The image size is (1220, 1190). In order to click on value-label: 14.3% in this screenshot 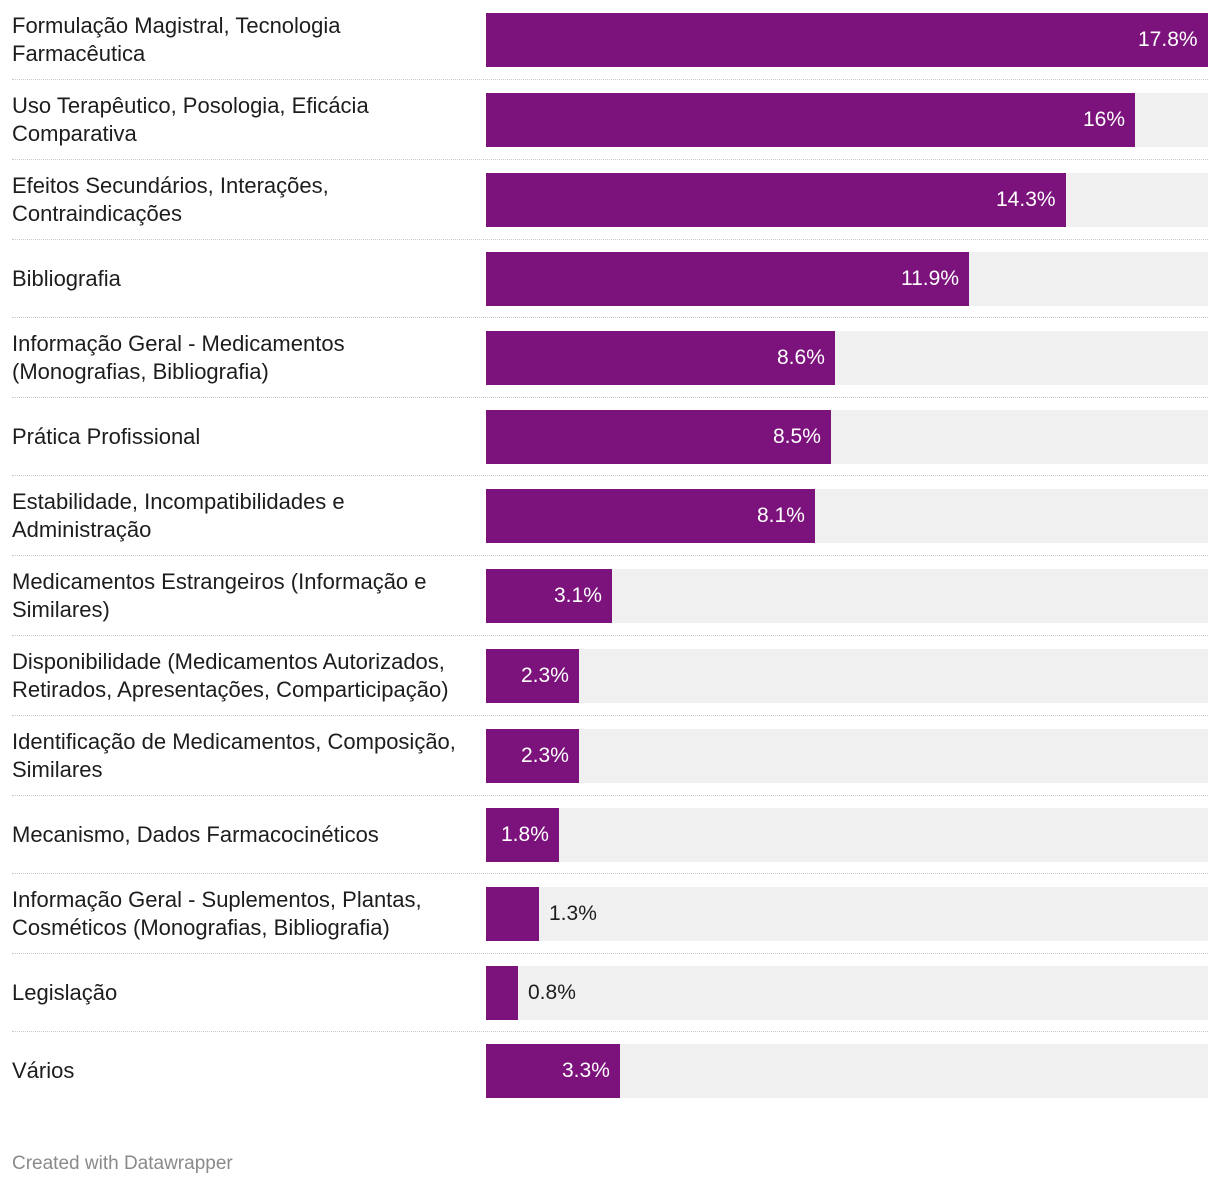, I will do `click(1026, 199)`.